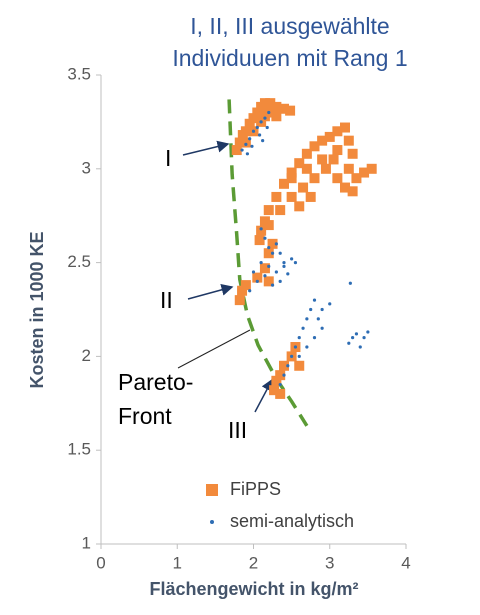 The height and width of the screenshot is (615, 480). Describe the element at coordinates (37, 309) in the screenshot. I see `y-axis-label: Kosten in 1000 KE` at that location.